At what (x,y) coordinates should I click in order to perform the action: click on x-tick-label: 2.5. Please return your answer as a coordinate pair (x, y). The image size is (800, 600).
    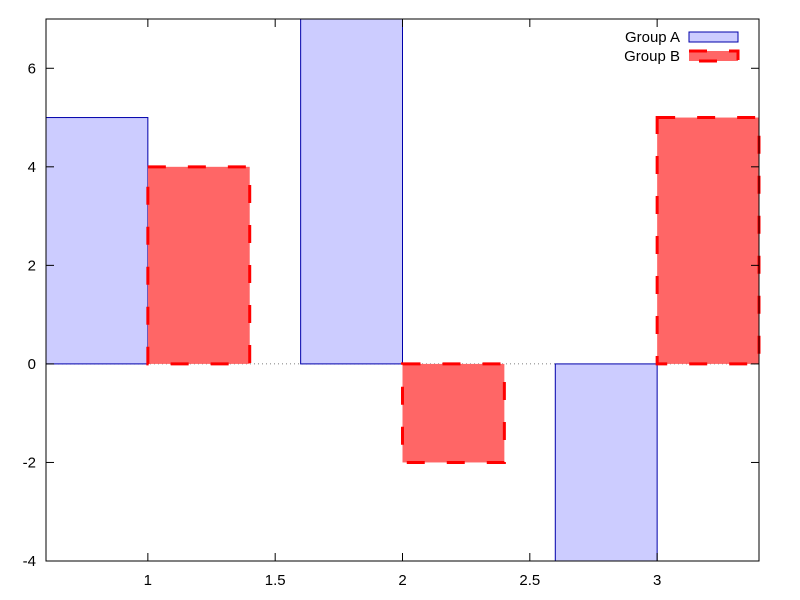
    Looking at the image, I should click on (529, 580).